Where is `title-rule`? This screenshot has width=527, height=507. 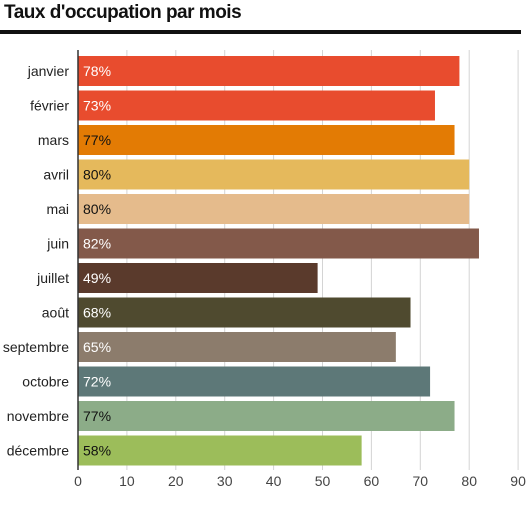
title-rule is located at coordinates (260, 32).